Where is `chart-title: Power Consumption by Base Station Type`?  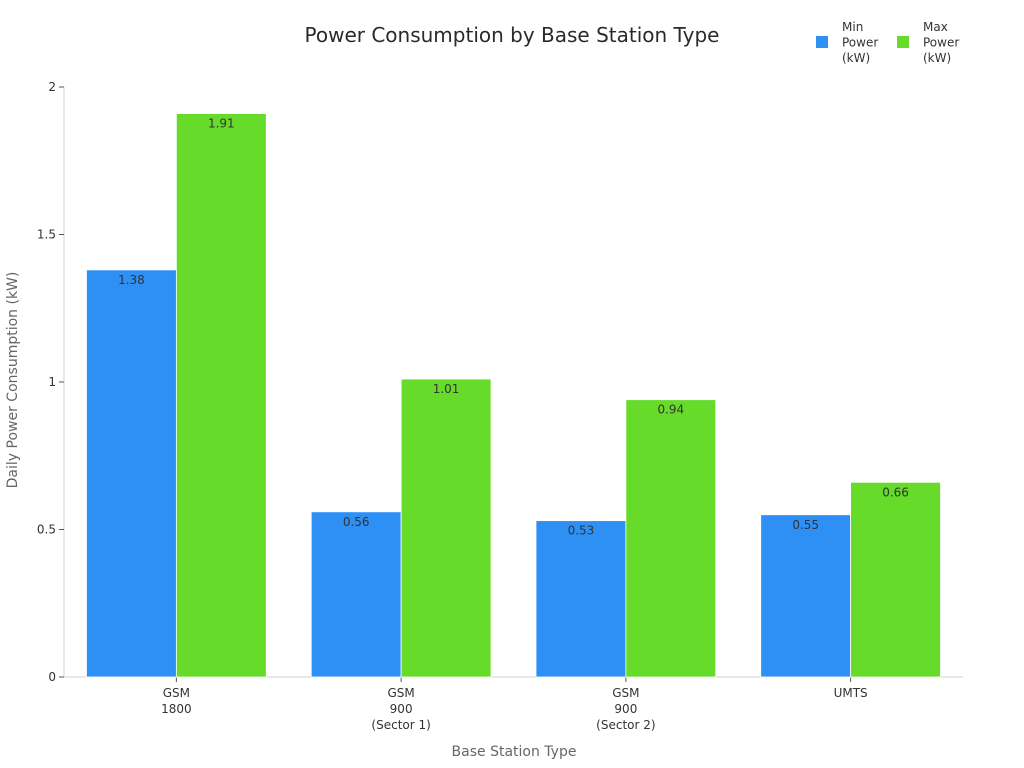 chart-title: Power Consumption by Base Station Type is located at coordinates (512, 35).